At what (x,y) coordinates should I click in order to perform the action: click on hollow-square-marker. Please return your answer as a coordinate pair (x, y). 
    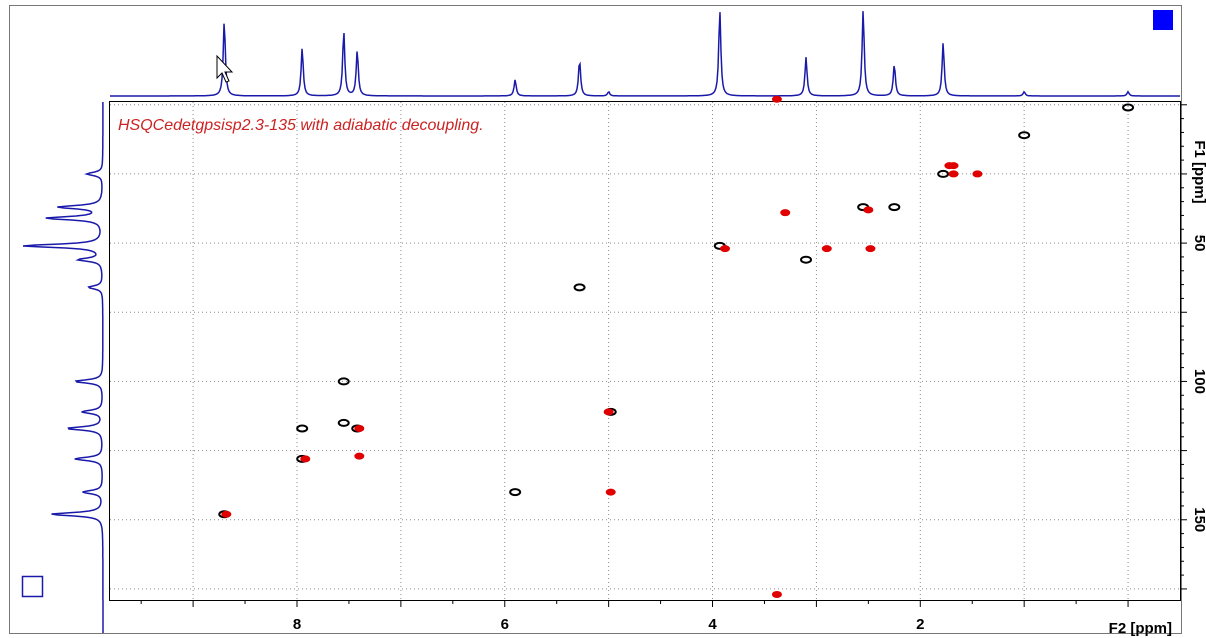
    Looking at the image, I should click on (32, 586).